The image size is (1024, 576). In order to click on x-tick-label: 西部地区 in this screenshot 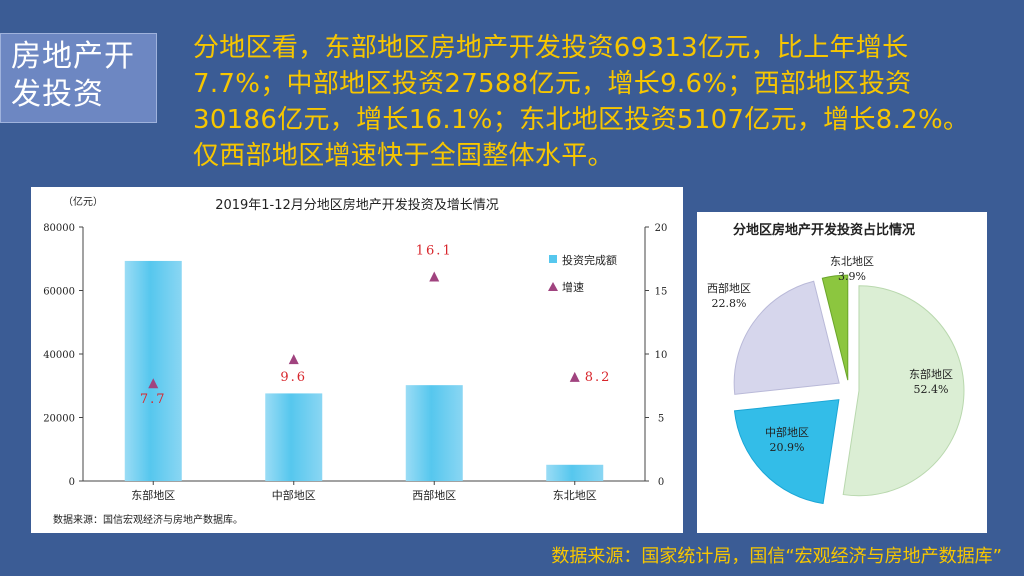, I will do `click(434, 495)`.